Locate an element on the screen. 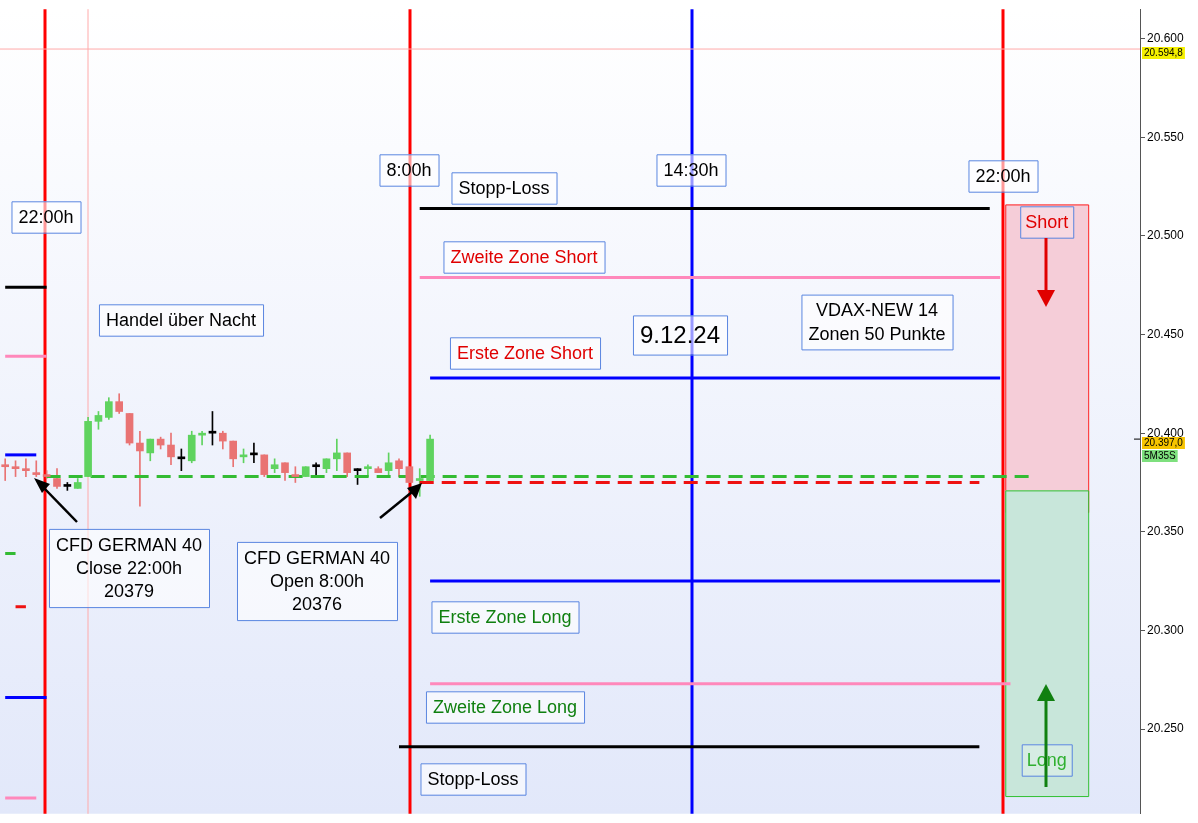 Image resolution: width=1198 pixels, height=823 pixels. y-tick-label: 20.250 is located at coordinates (1166, 728).